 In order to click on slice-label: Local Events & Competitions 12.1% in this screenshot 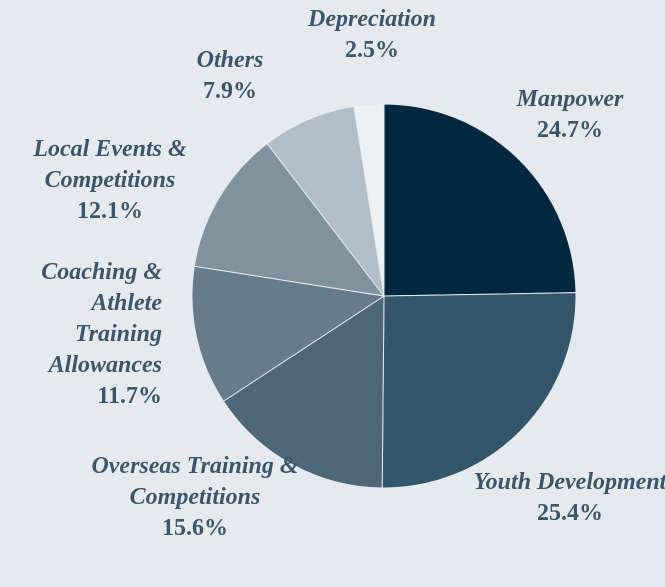, I will do `click(110, 180)`.